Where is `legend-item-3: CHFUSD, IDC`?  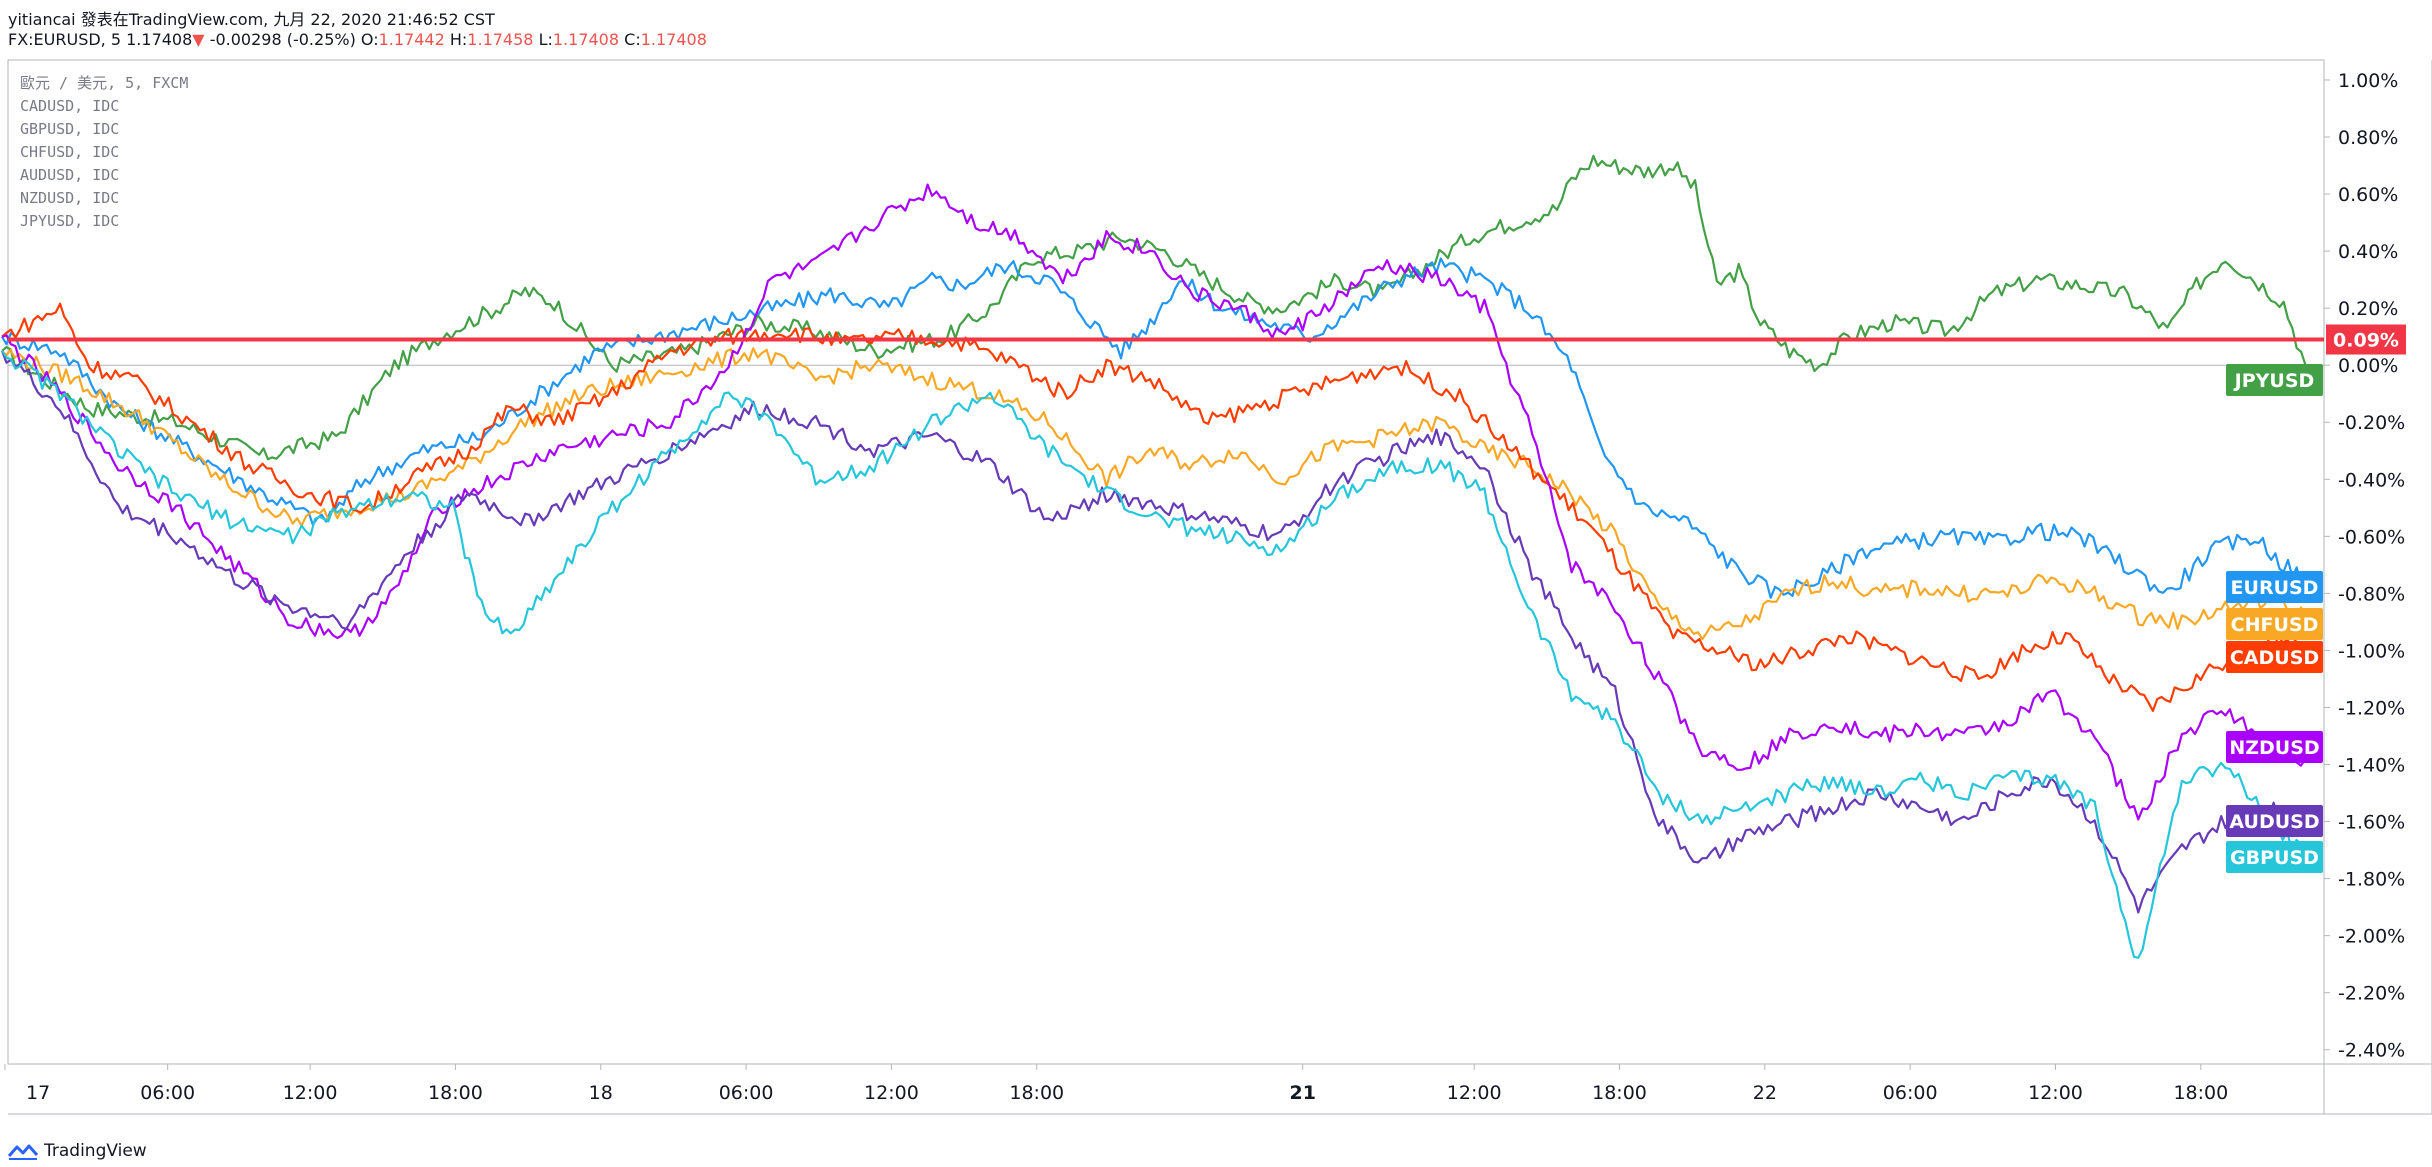 legend-item-3: CHFUSD, IDC is located at coordinates (69, 152).